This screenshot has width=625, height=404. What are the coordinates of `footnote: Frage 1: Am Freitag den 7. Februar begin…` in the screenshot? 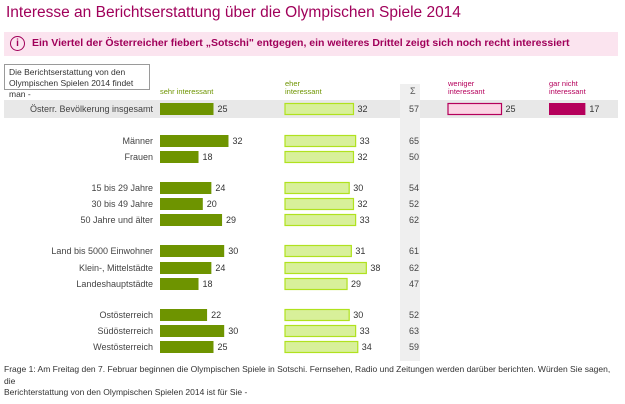 It's located at (310, 381).